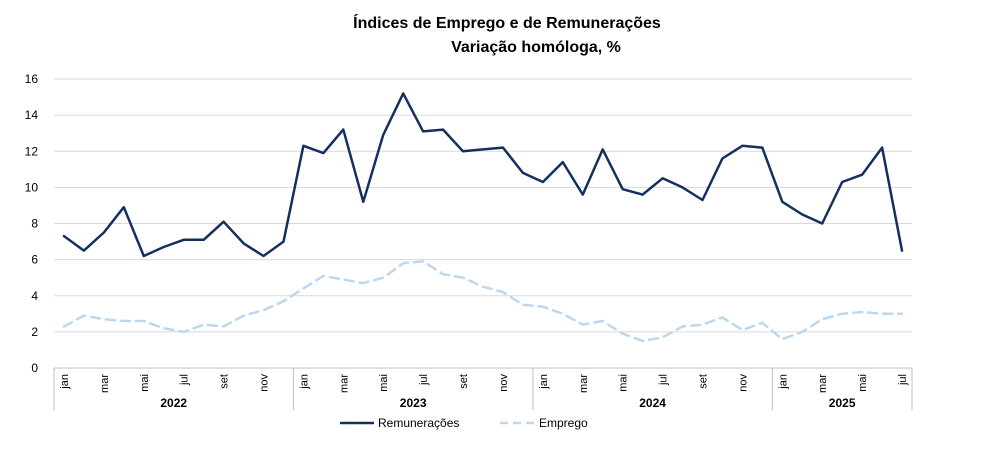  Describe the element at coordinates (652, 403) in the screenshot. I see `year-label: 2024` at that location.